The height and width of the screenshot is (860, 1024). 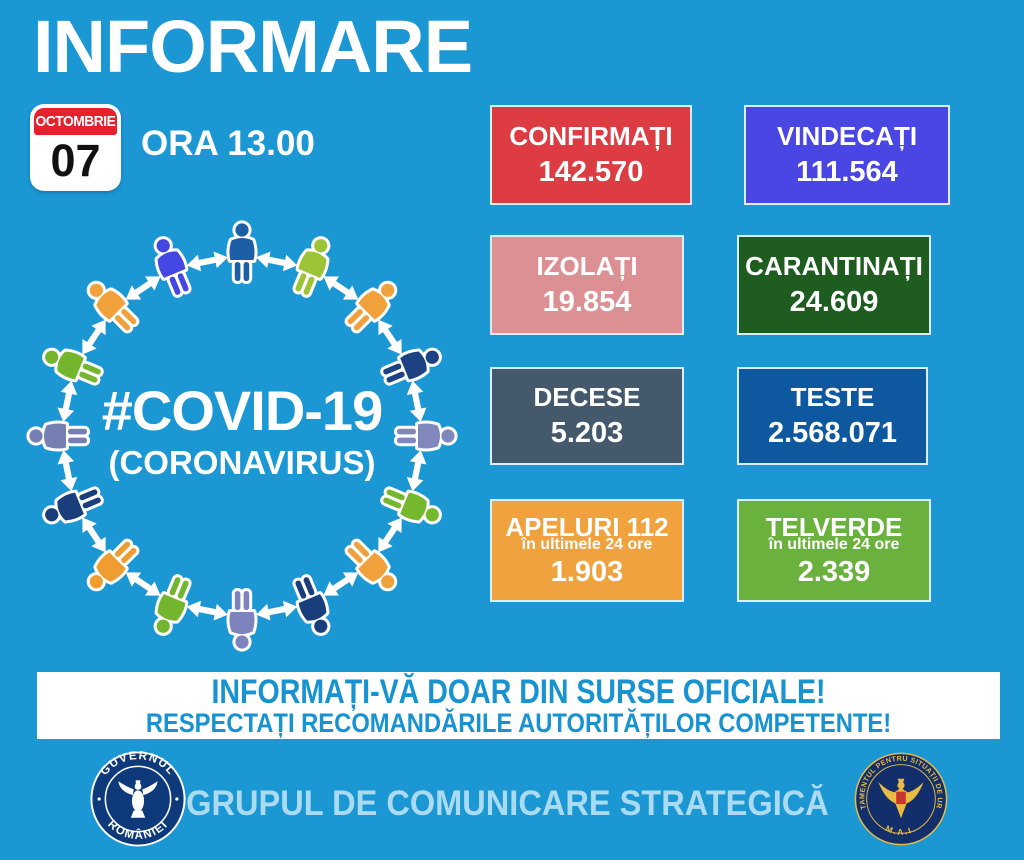 I want to click on stat-label: TESTE, so click(x=832, y=397).